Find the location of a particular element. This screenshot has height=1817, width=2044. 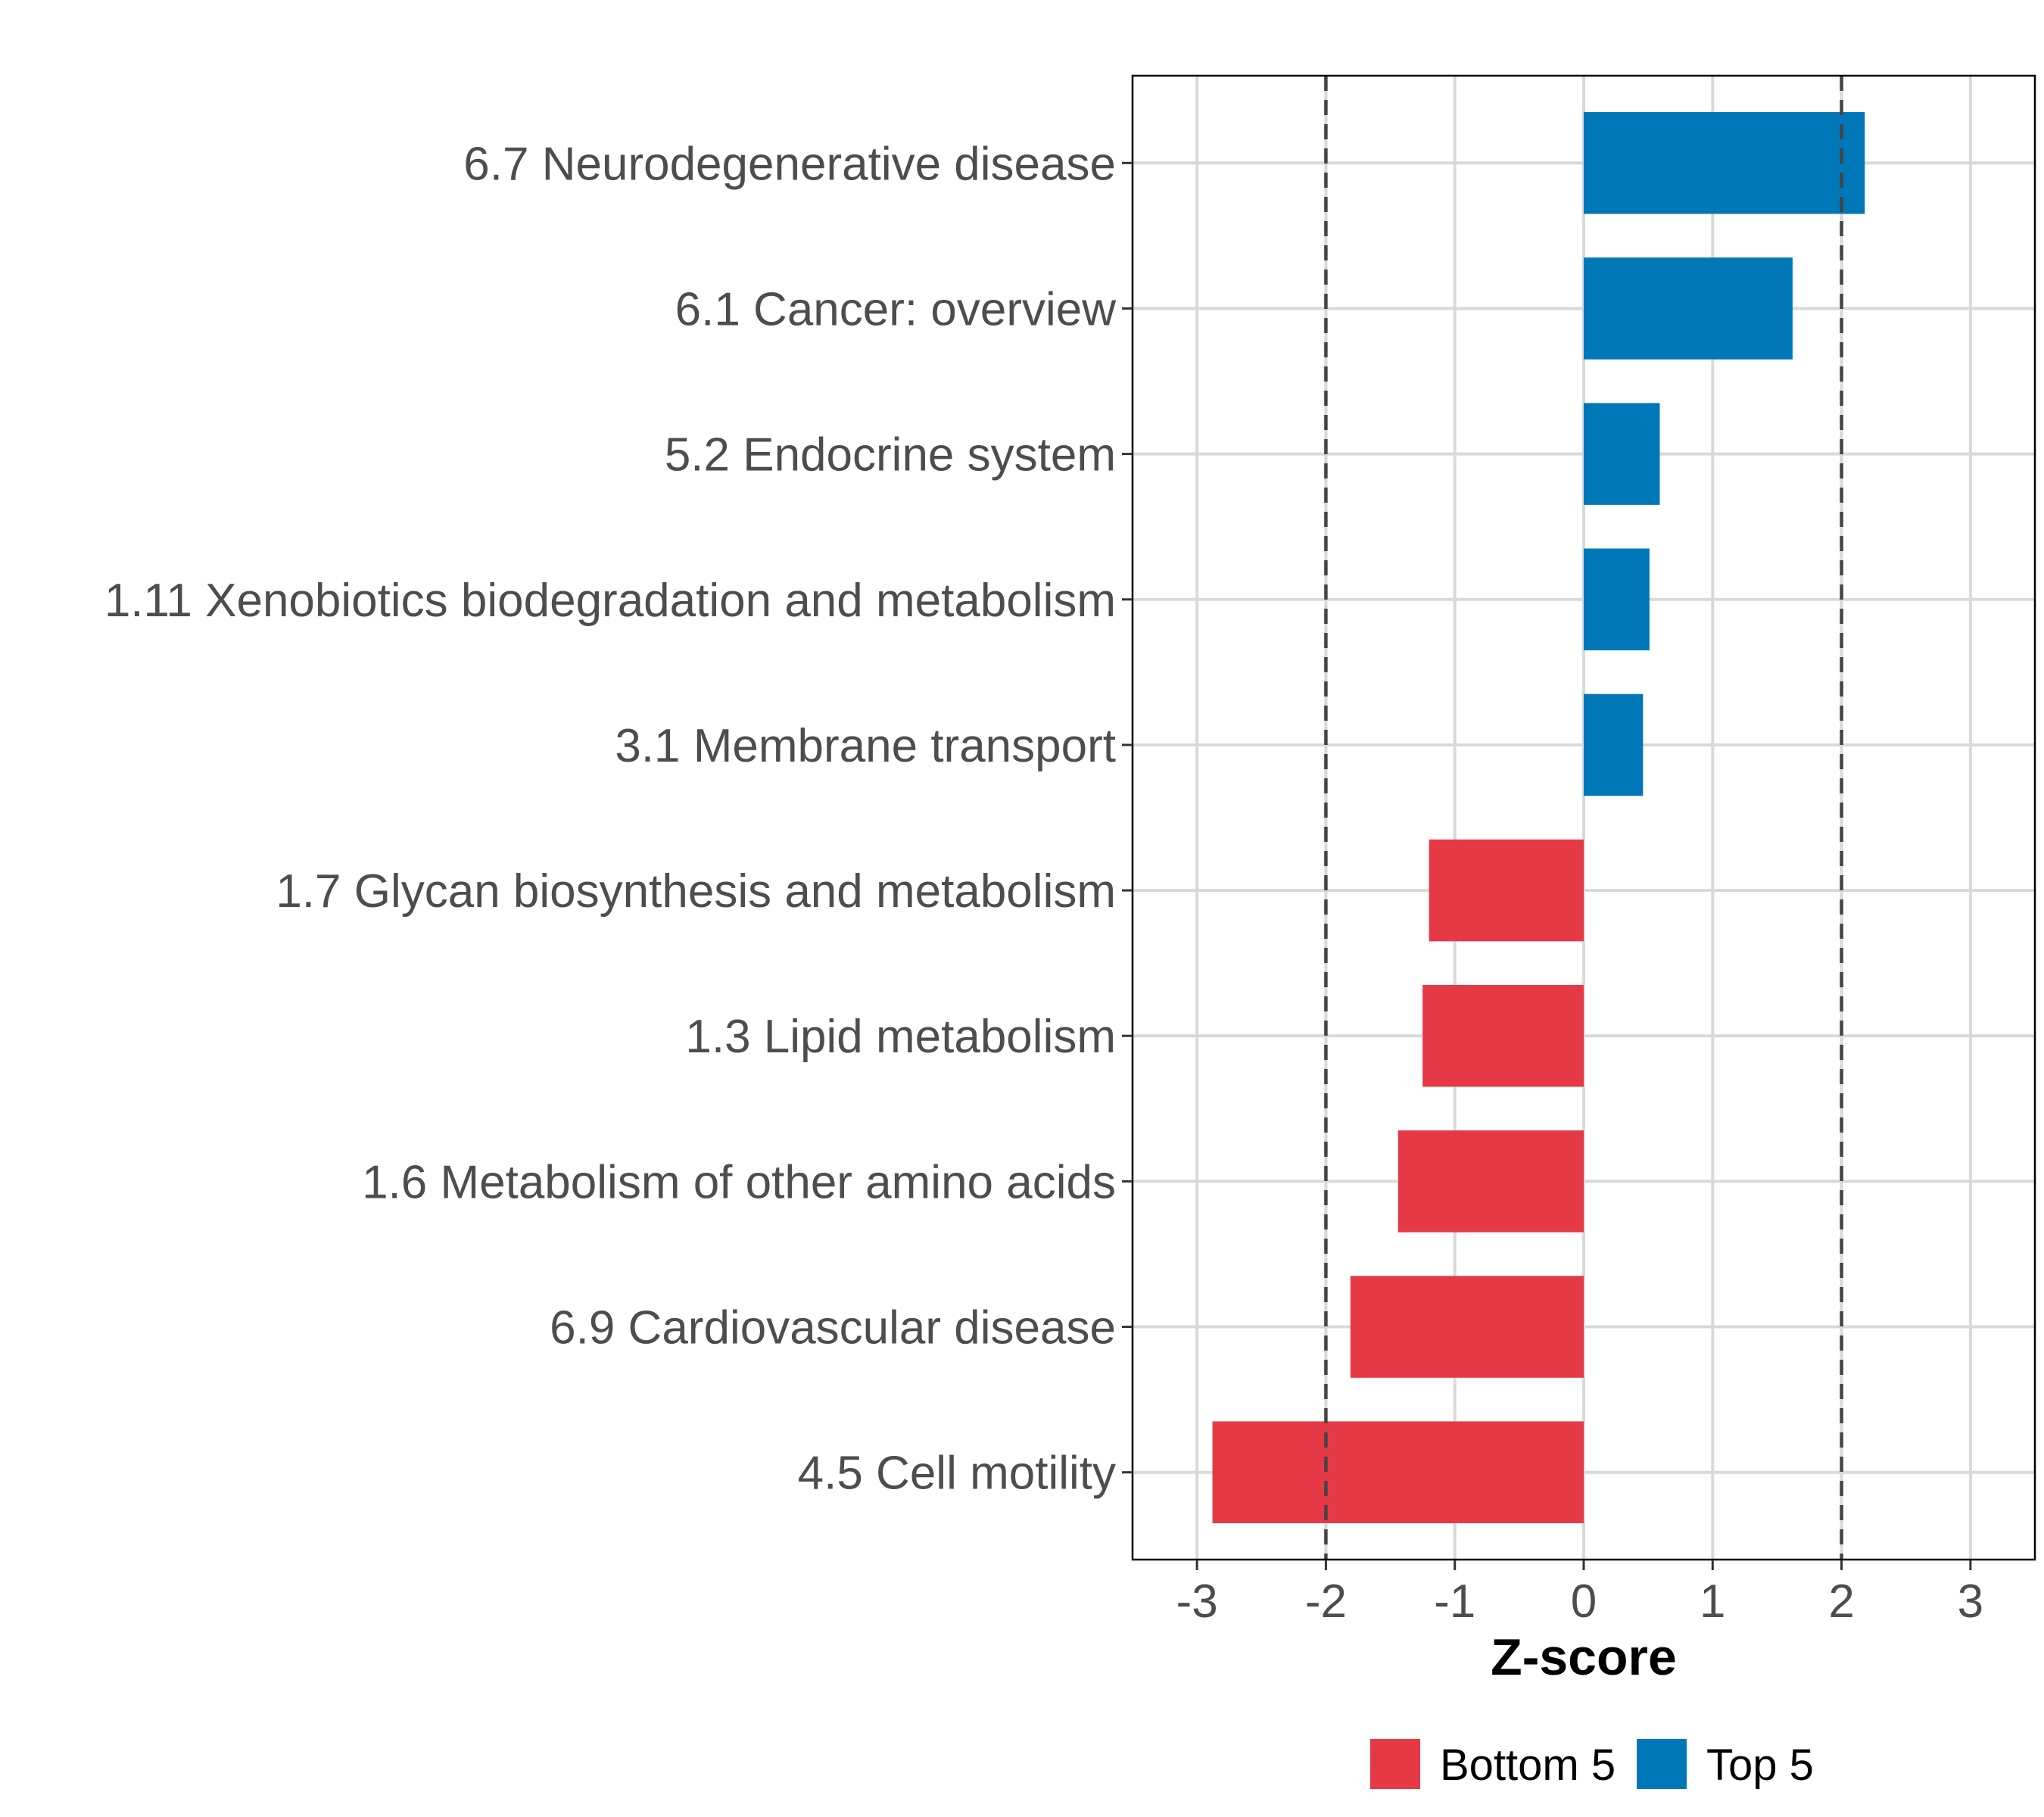

legend-label: Bottom 5 is located at coordinates (1528, 1765).